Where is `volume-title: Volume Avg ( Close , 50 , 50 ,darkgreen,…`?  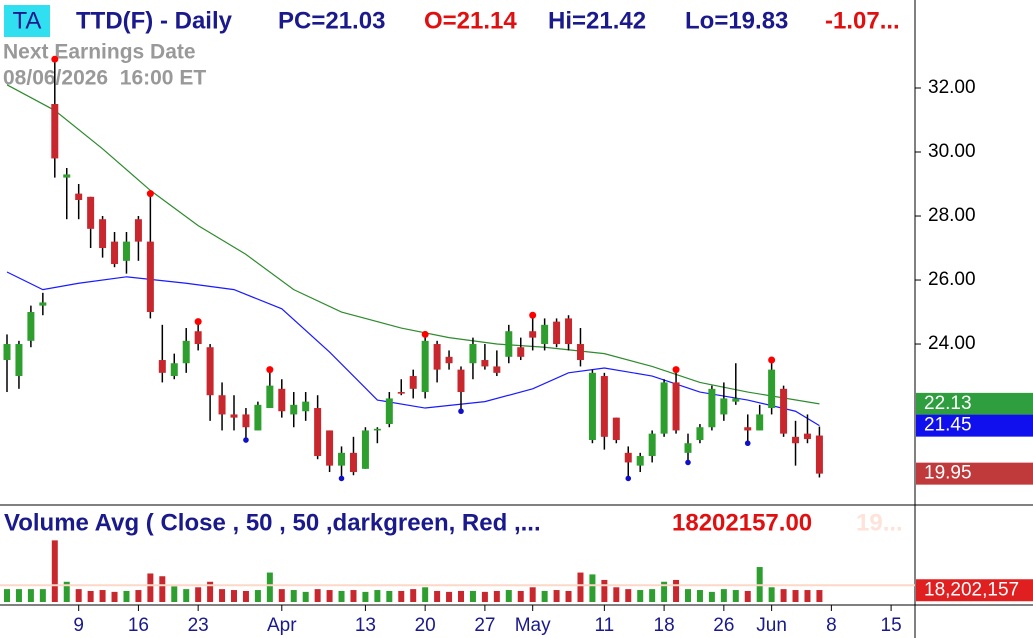 volume-title: Volume Avg ( Close , 50 , 50 ,darkgreen,… is located at coordinates (272, 522).